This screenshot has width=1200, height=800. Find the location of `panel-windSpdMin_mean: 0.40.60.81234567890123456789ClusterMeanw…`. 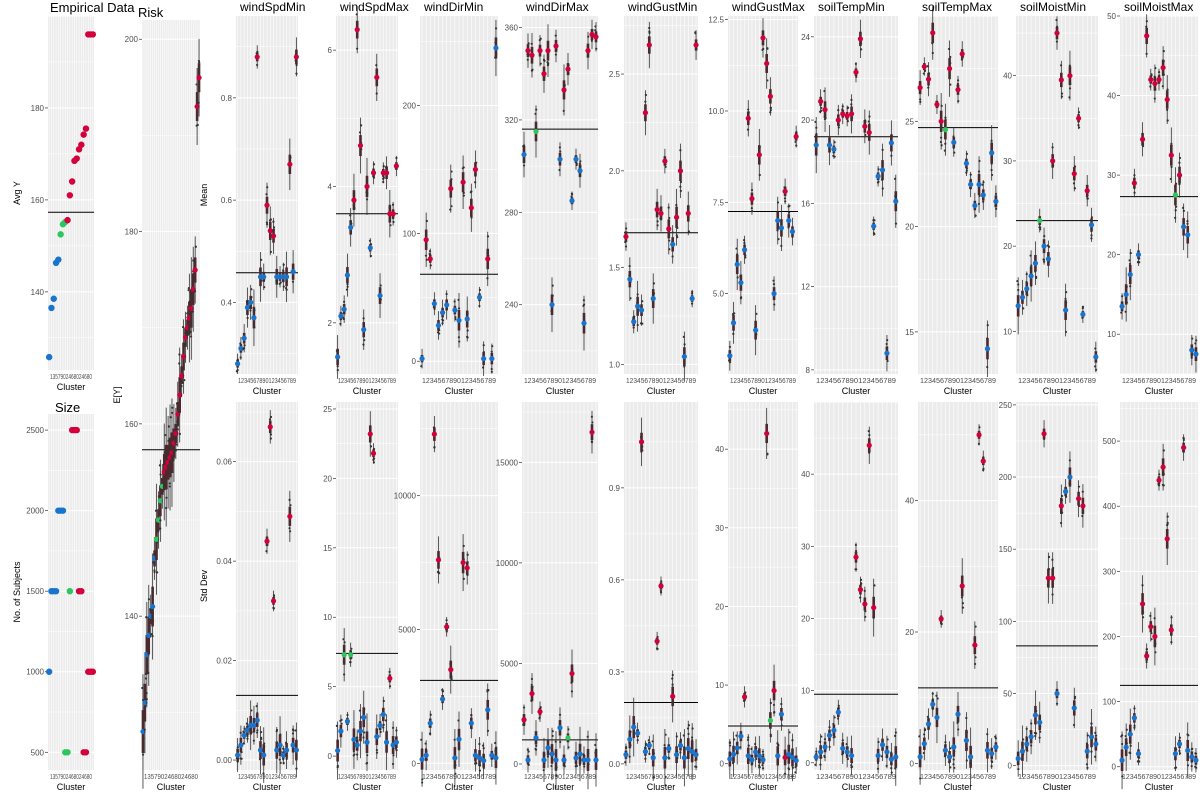

panel-windSpdMin_mean: 0.40.60.81234567890123456789ClusterMeanw… is located at coordinates (252, 198).